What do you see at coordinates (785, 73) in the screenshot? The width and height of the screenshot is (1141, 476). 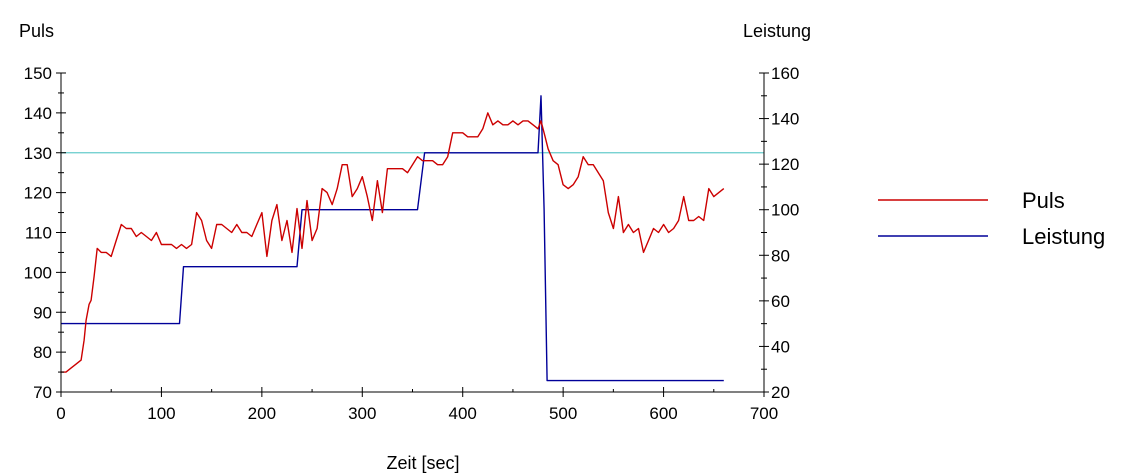 I see `y-right-tick-label: 160` at bounding box center [785, 73].